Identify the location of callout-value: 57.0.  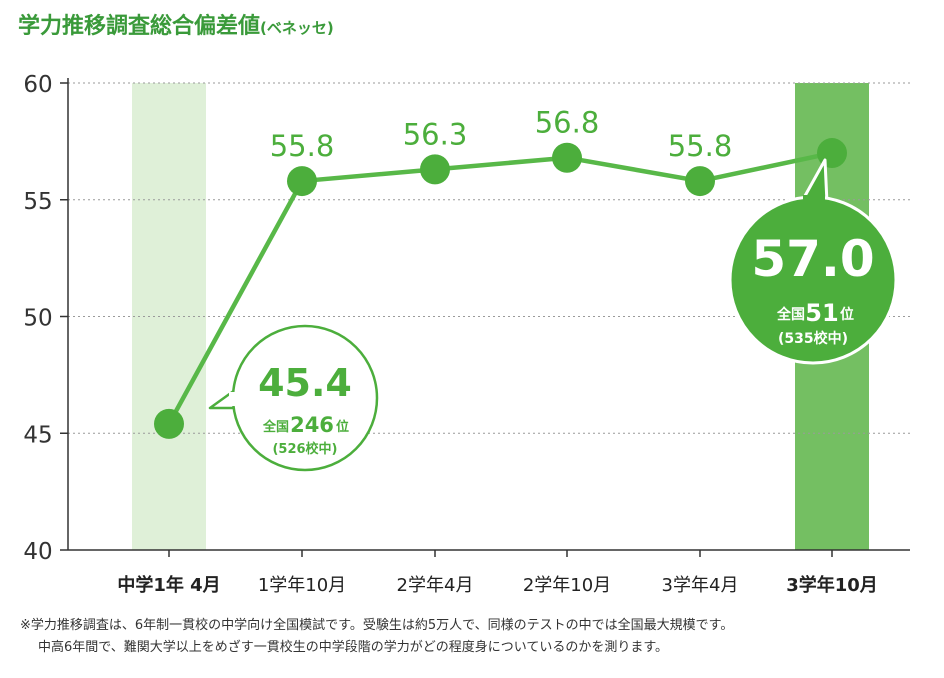
(812, 259).